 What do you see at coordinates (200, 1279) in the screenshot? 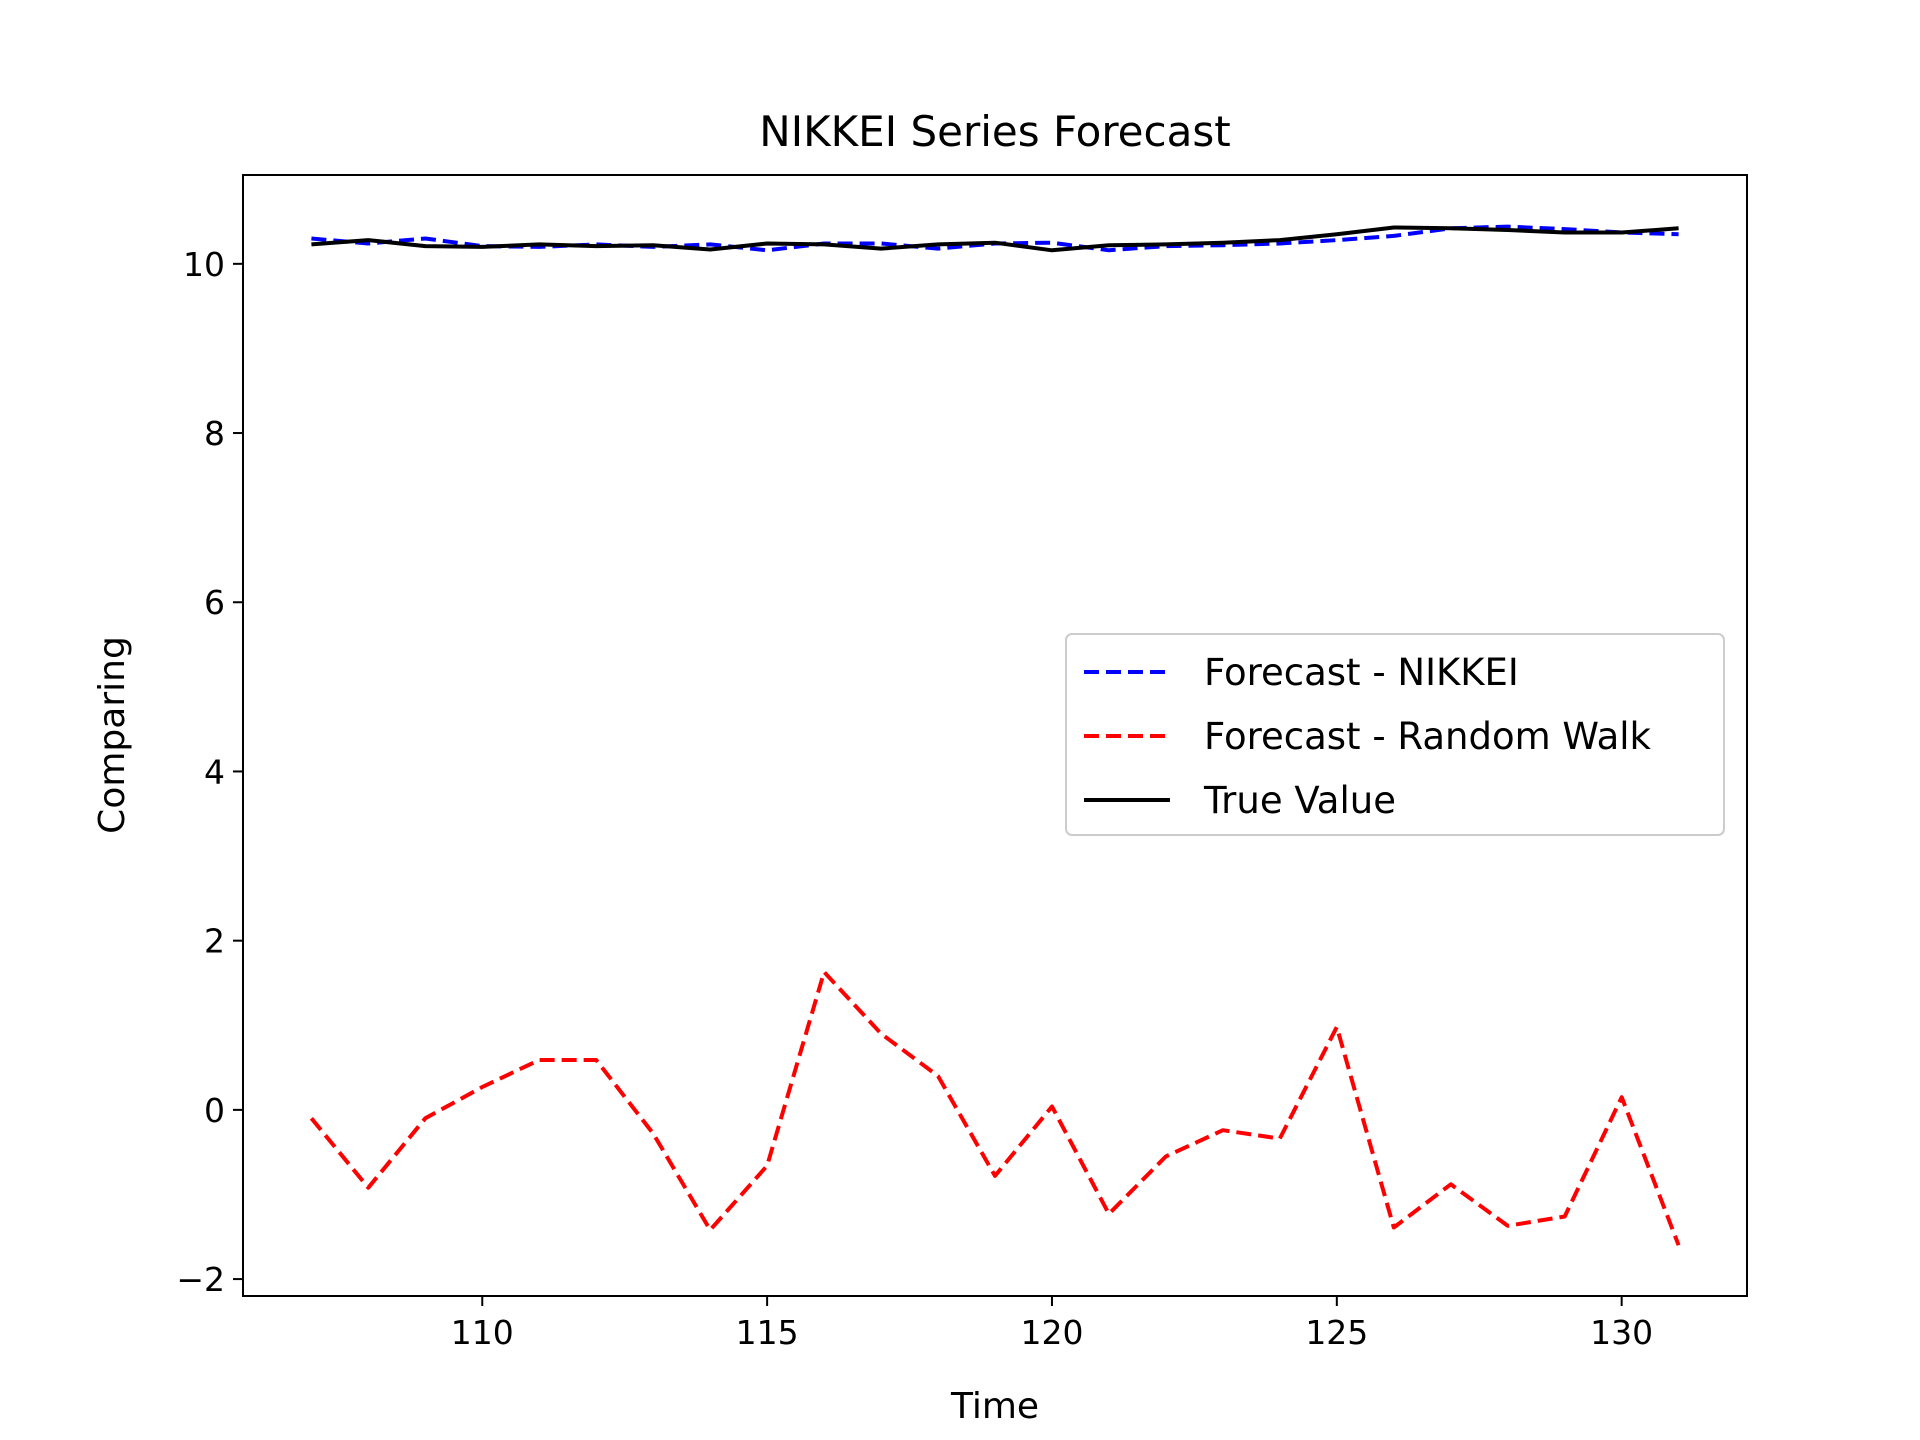
I see `y-tick-label: −2` at bounding box center [200, 1279].